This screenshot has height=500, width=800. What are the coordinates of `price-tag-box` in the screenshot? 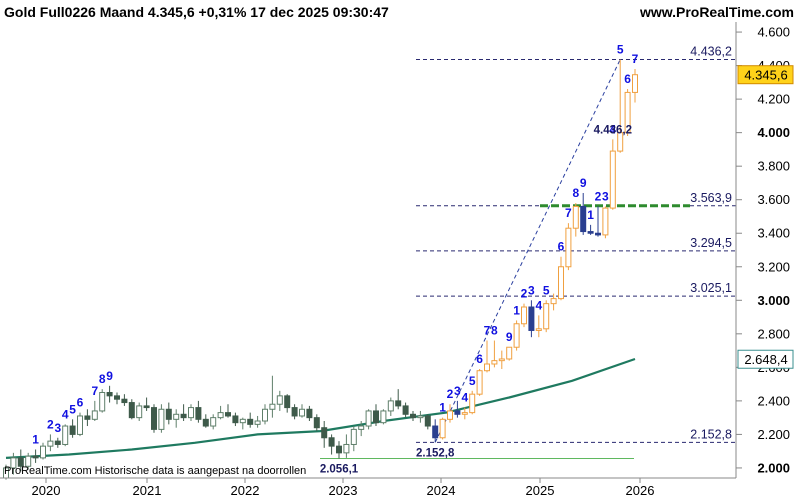 It's located at (765, 359).